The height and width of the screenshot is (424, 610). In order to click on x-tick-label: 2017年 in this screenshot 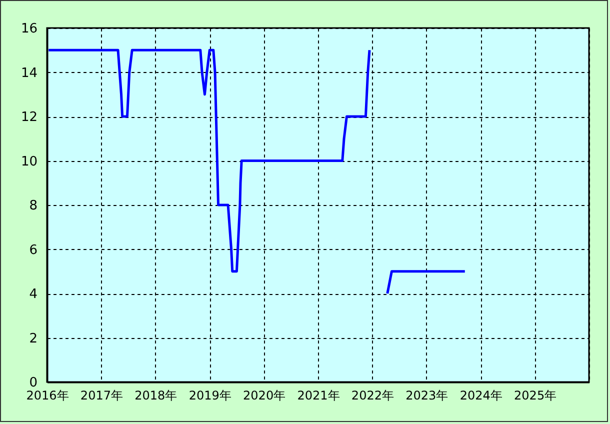, I will do `click(101, 395)`.